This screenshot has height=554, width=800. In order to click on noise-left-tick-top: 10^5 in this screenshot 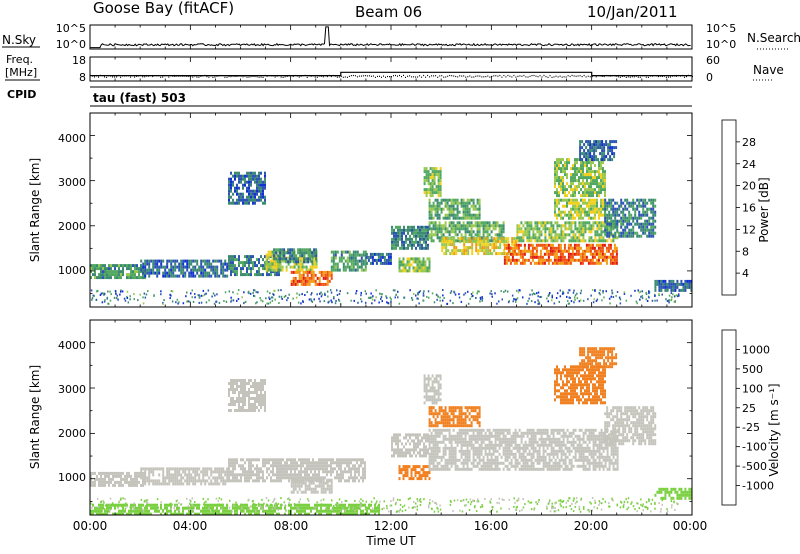, I will do `click(71, 28)`.